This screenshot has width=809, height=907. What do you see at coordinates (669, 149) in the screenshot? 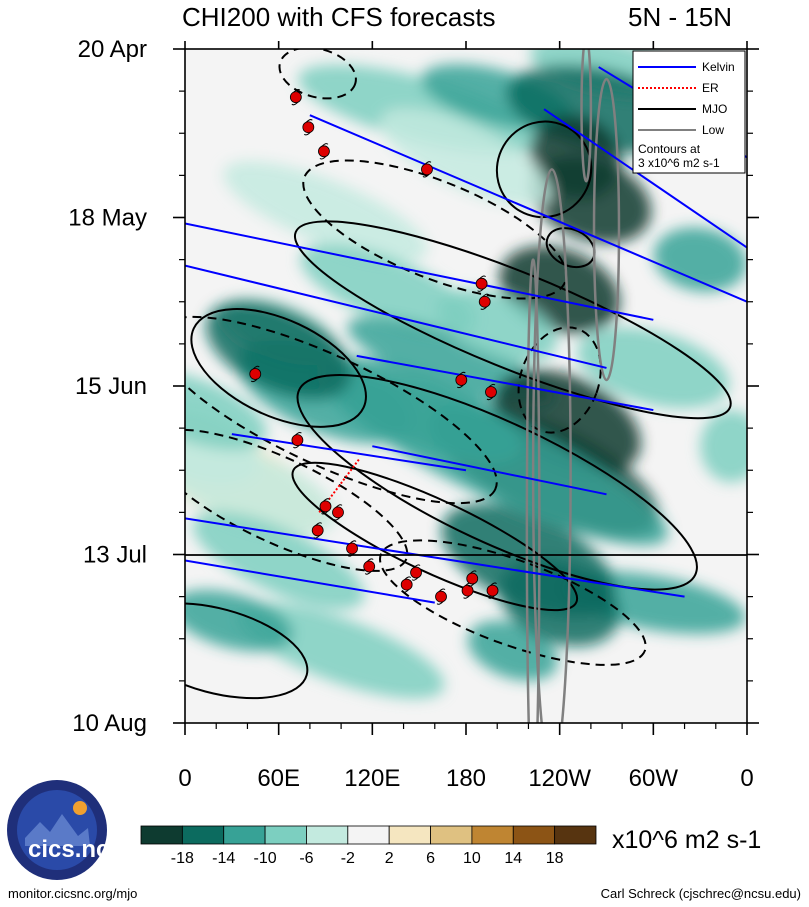
I see `legend-note: Contours at` at bounding box center [669, 149].